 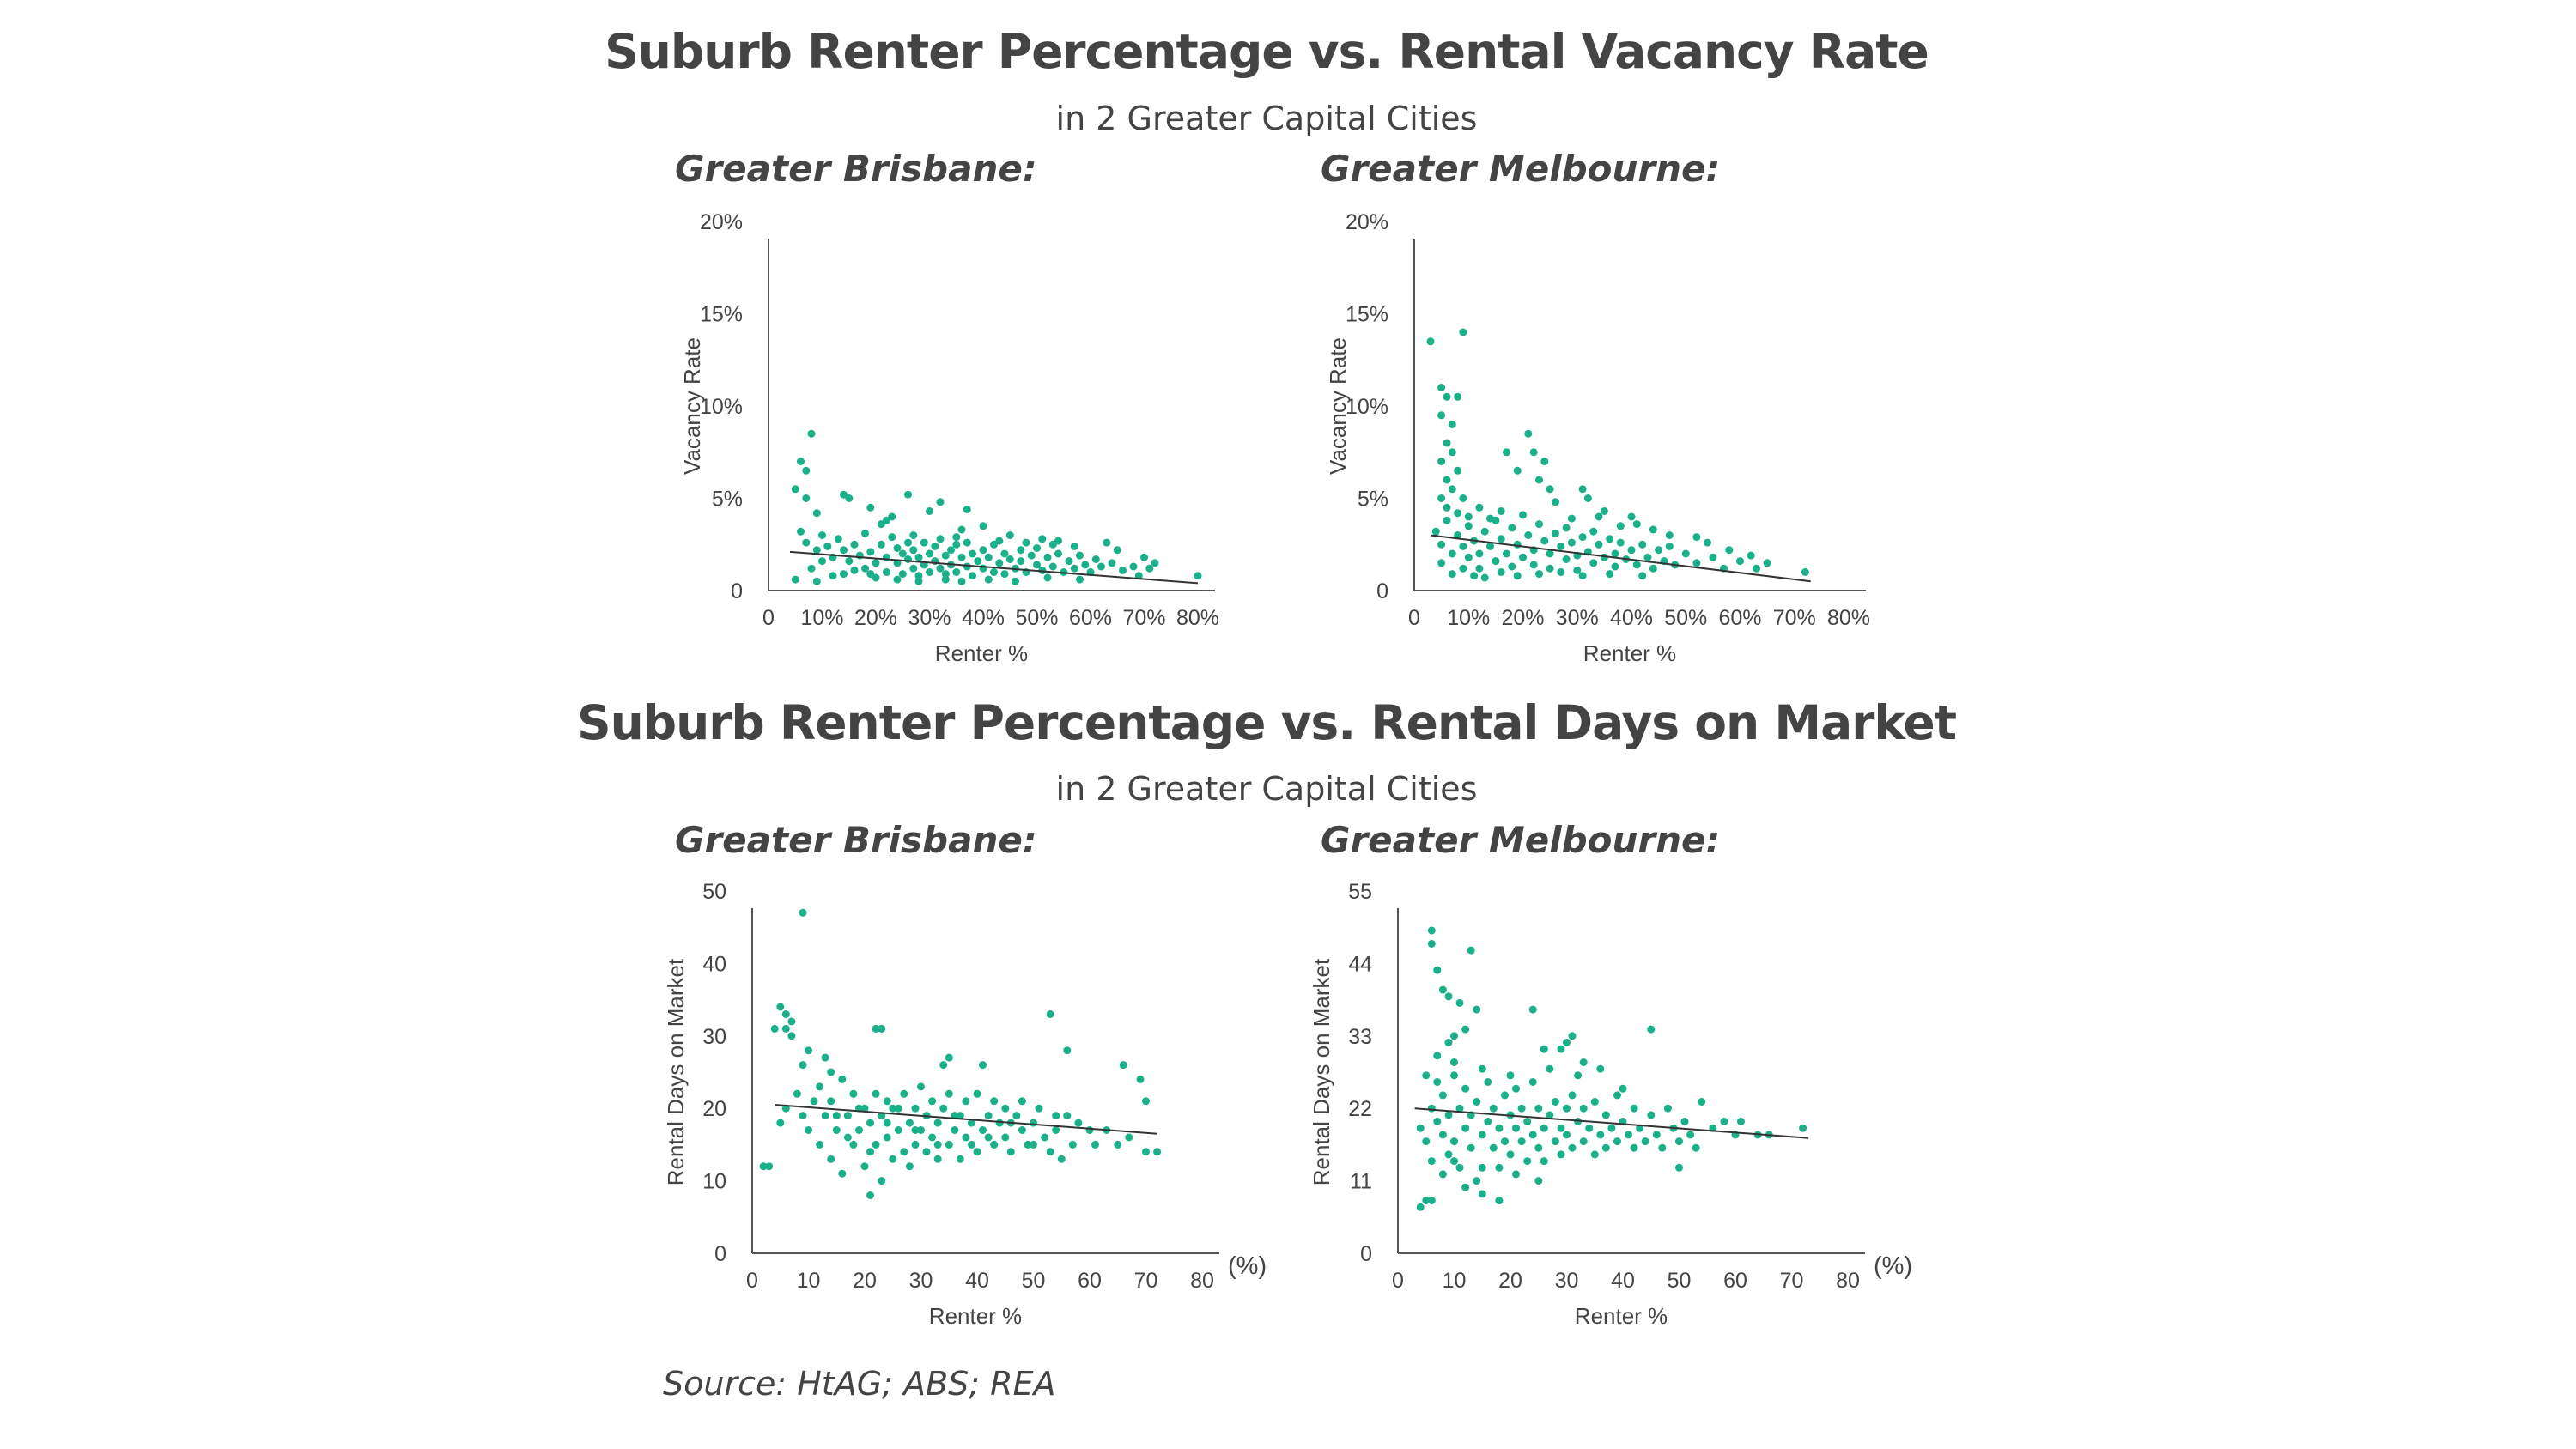 What do you see at coordinates (714, 892) in the screenshot?
I see `y-tick-label: 50` at bounding box center [714, 892].